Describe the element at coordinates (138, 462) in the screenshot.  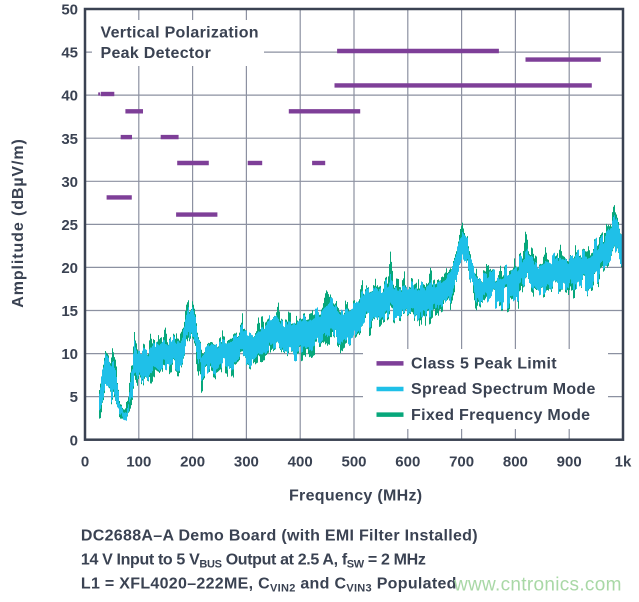
I see `svg-text: 100` at that location.